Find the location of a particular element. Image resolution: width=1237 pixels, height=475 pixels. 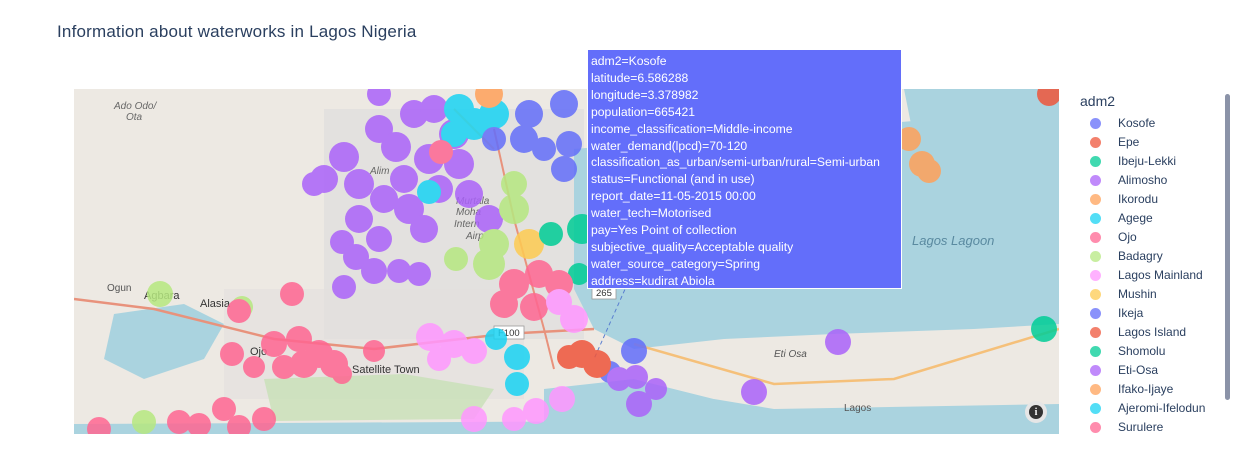

legend-item: Lagos Mainland is located at coordinates (1155, 275).